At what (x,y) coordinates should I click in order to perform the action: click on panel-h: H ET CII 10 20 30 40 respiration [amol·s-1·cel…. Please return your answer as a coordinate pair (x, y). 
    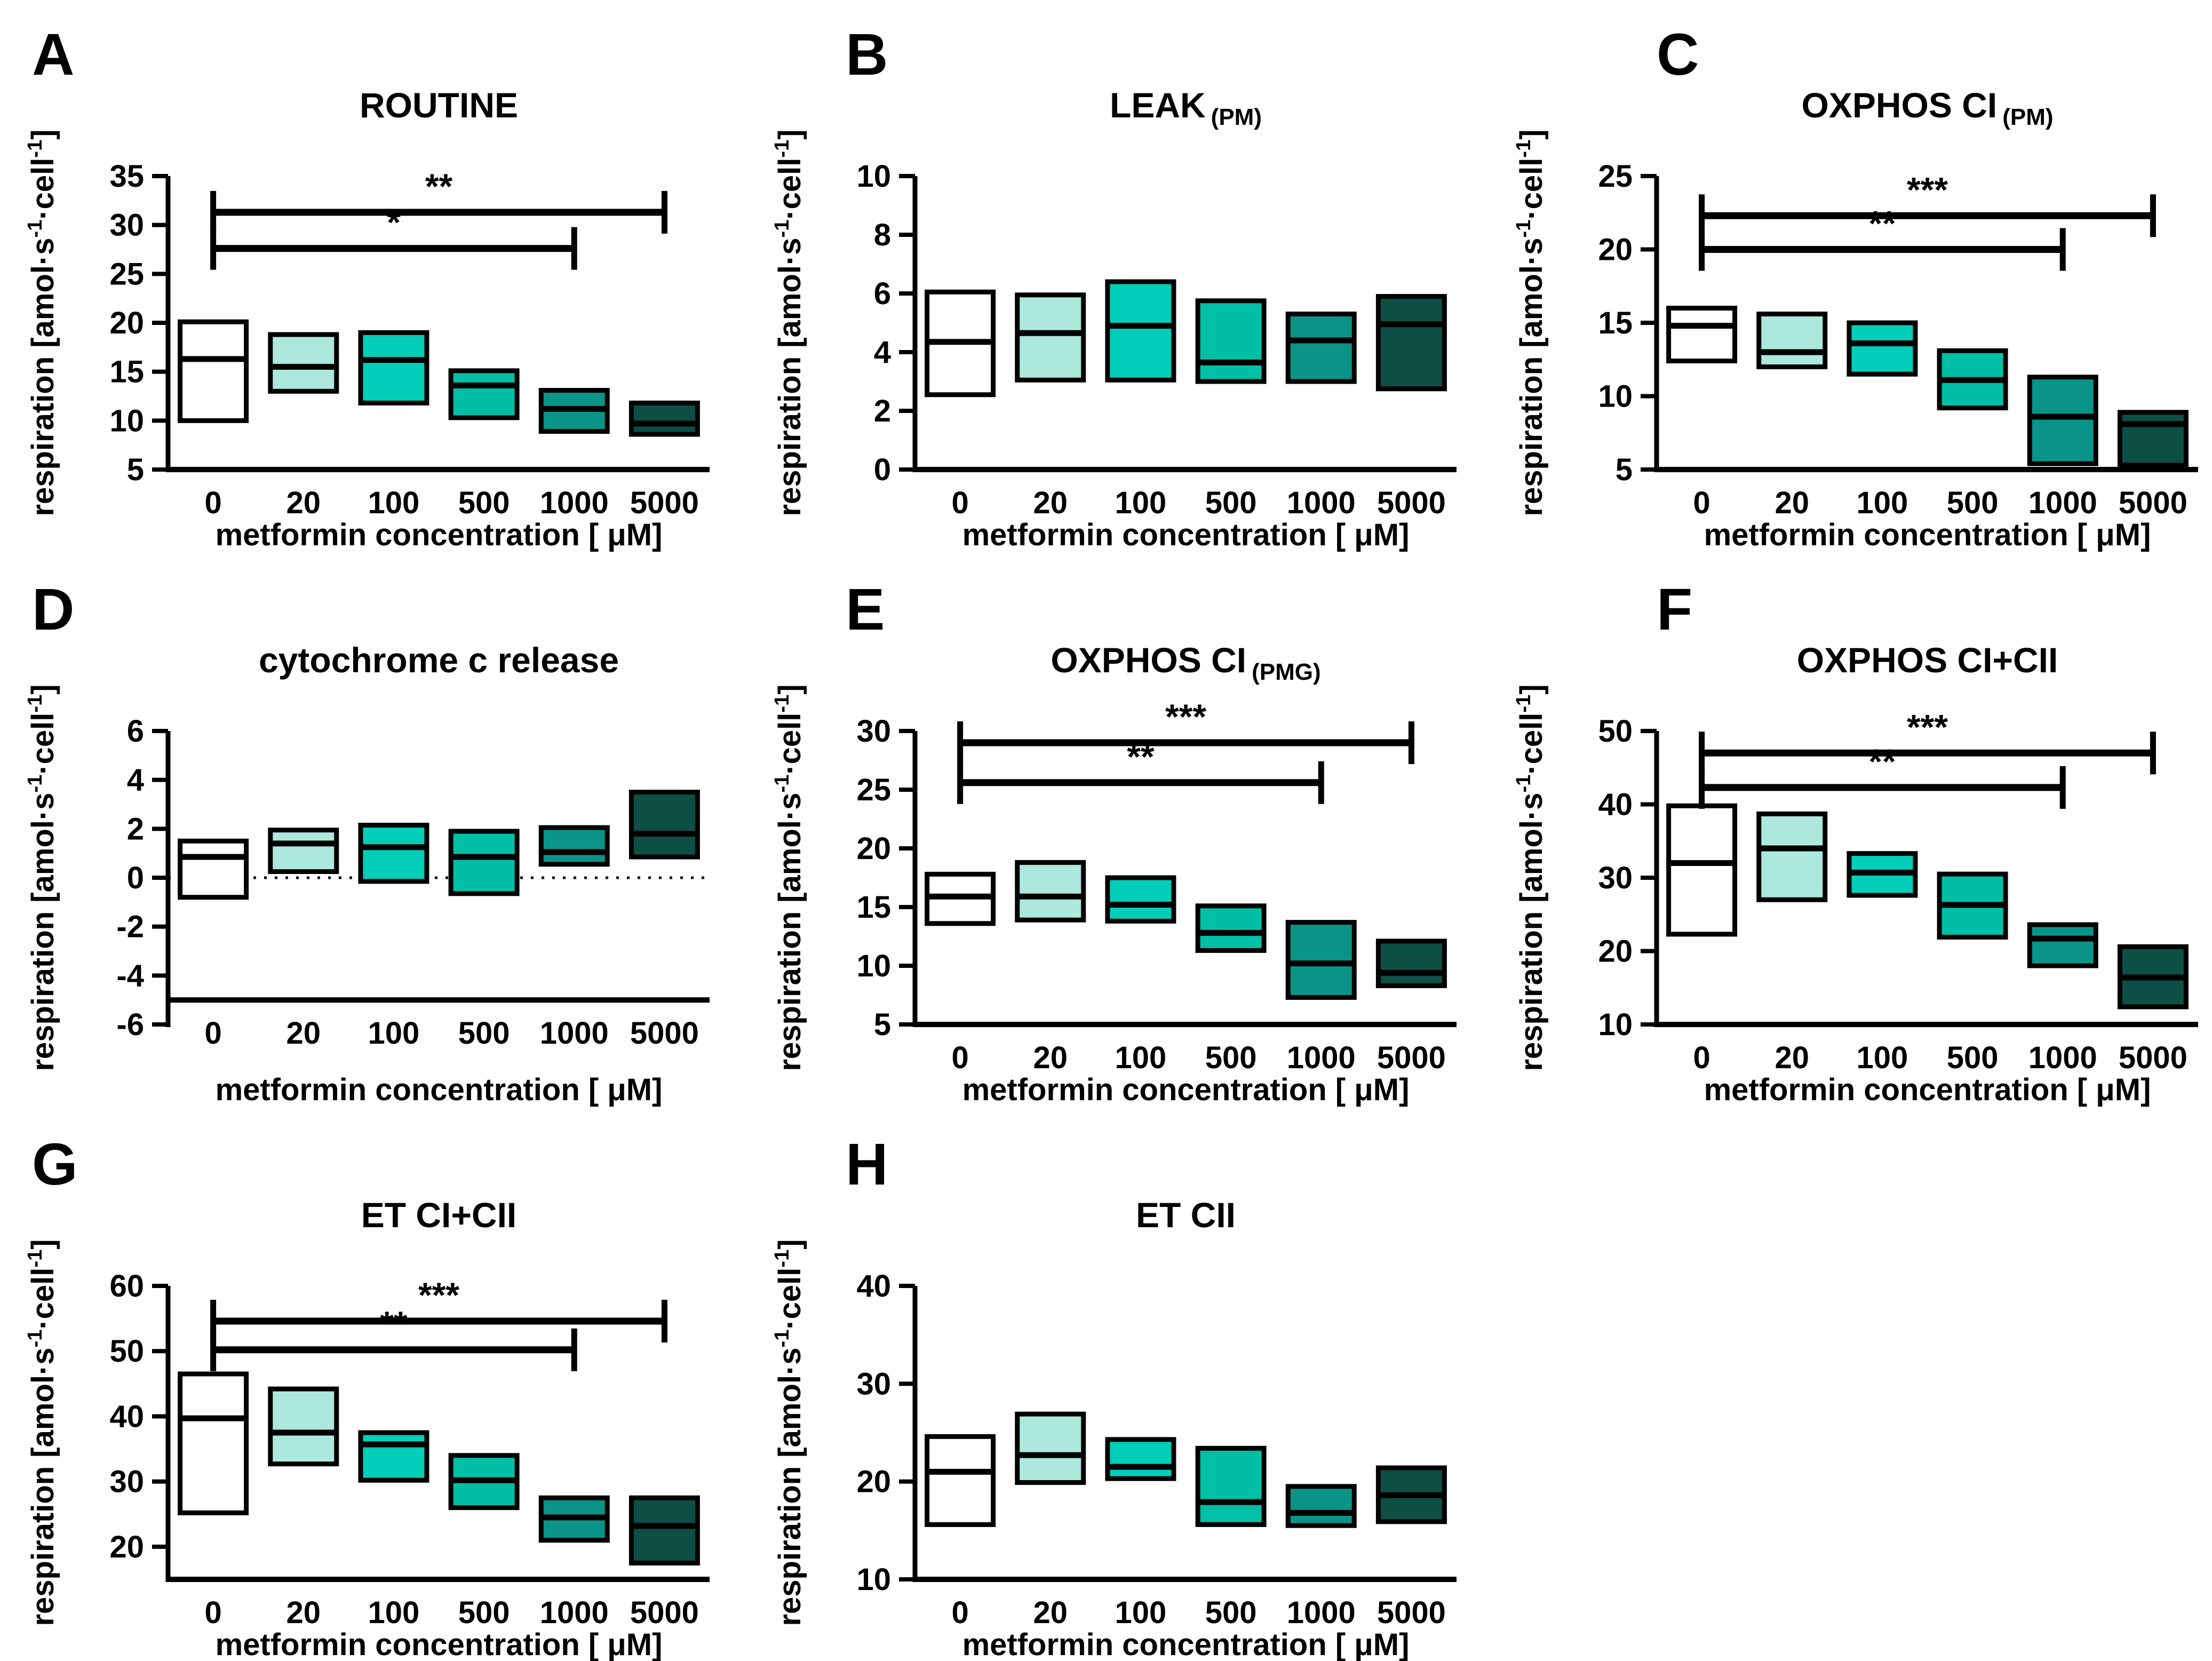
    Looking at the image, I should click on (1108, 1385).